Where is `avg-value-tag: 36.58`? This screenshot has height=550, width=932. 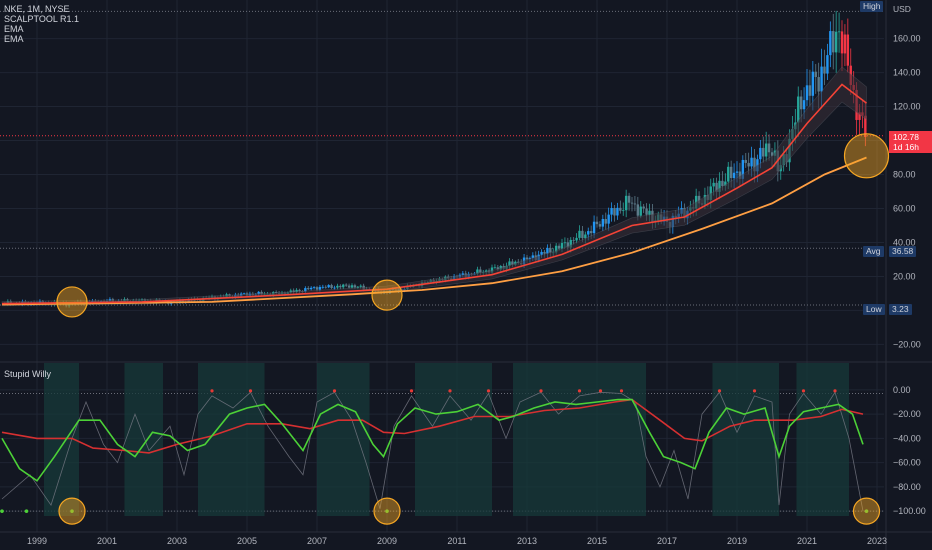 avg-value-tag: 36.58 is located at coordinates (903, 251).